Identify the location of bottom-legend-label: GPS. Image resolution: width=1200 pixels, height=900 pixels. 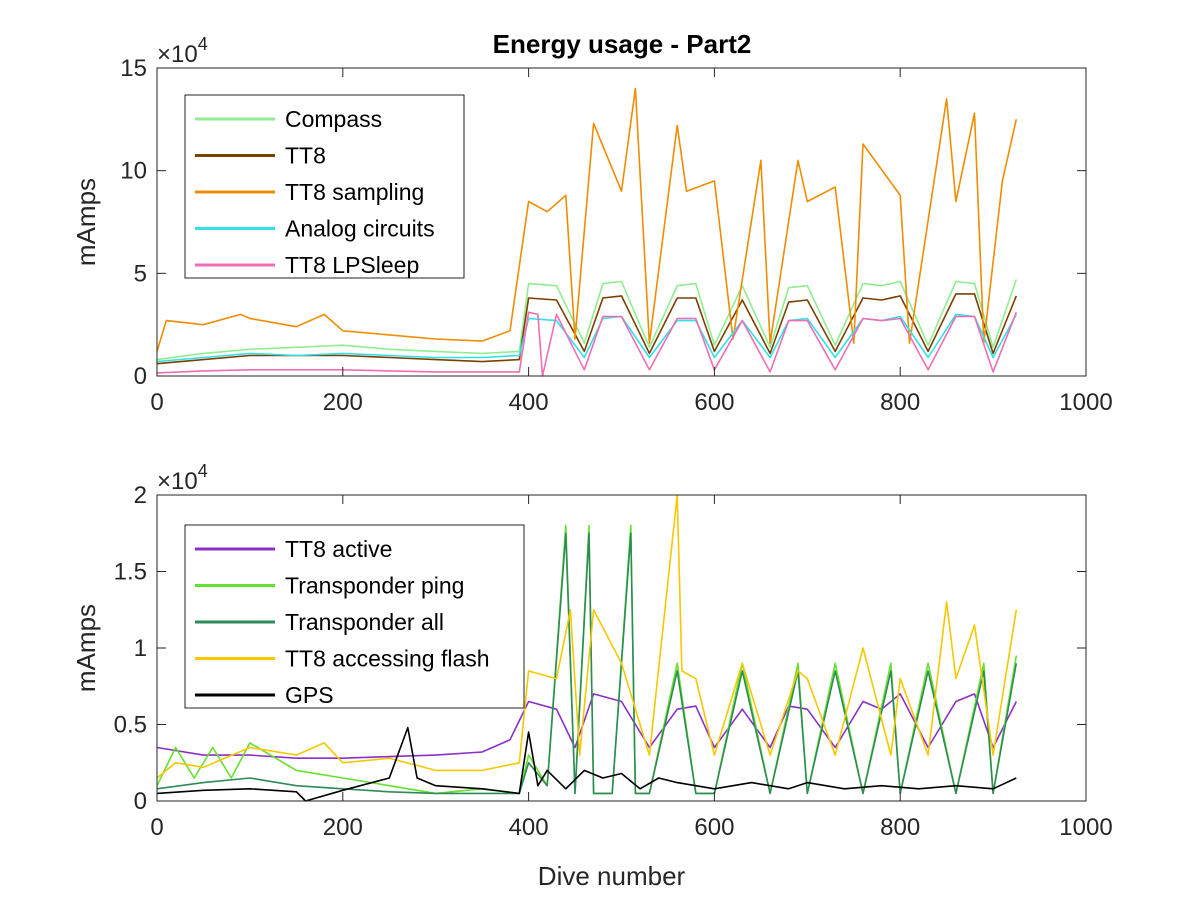
(309, 695).